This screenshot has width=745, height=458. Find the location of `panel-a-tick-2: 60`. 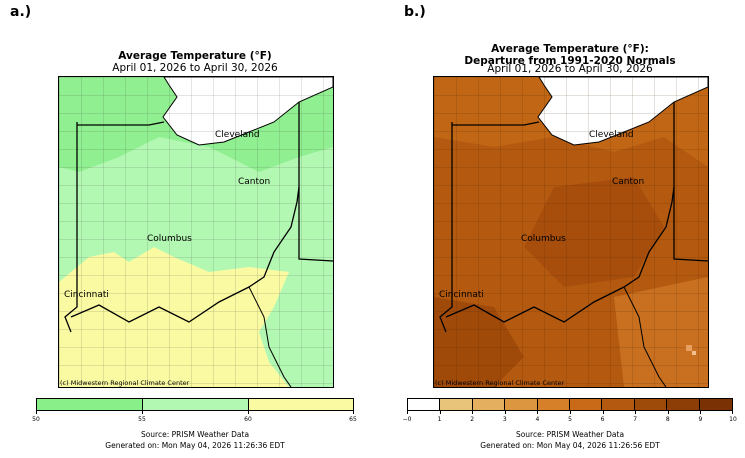

panel-a-tick-2: 60 is located at coordinates (248, 419).